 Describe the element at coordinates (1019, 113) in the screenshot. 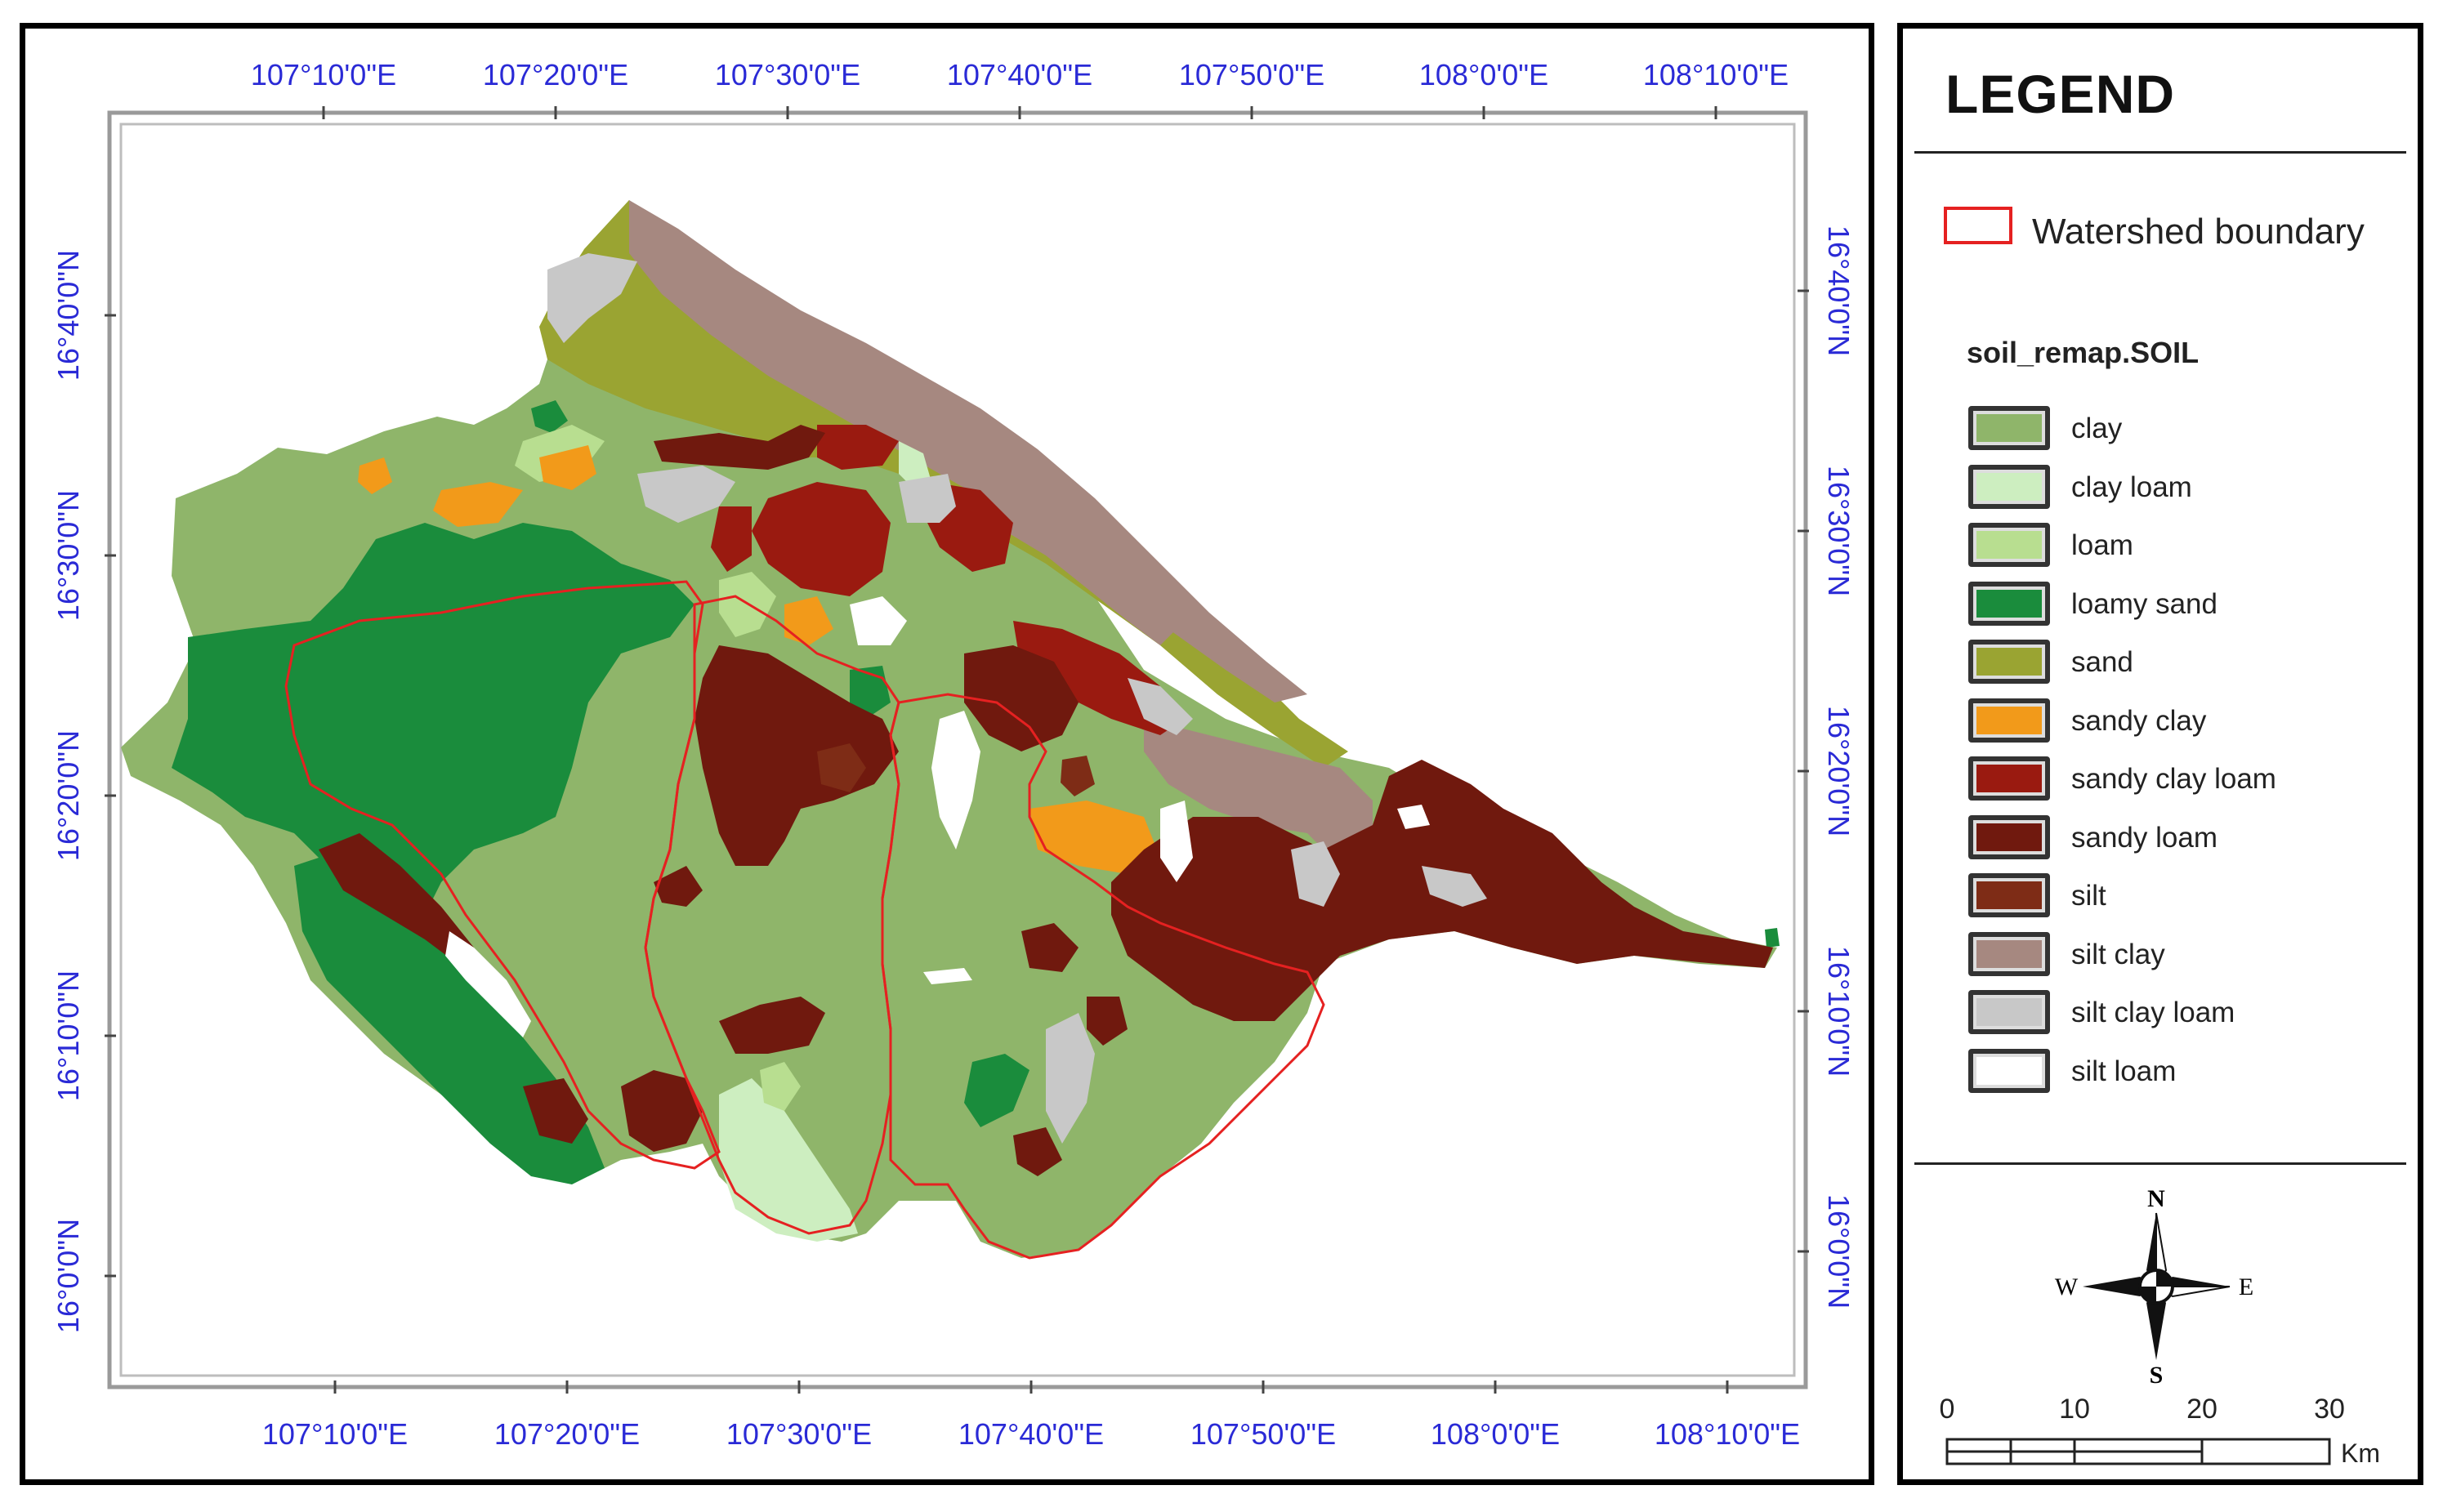

I see `lon-ticks-top` at that location.